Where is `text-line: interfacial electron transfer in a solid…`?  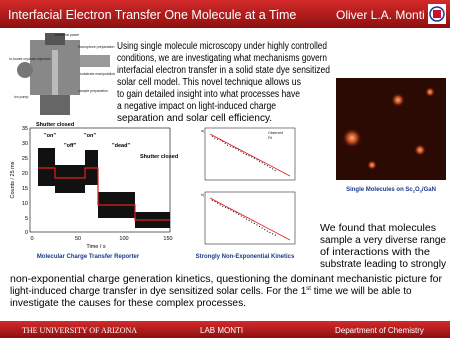 text-line: interfacial electron transfer in a solid… is located at coordinates (223, 70).